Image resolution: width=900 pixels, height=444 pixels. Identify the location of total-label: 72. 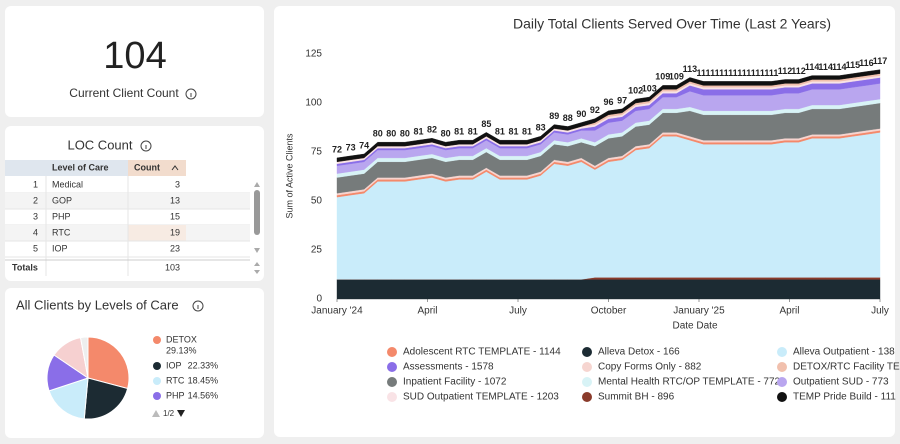
(337, 149).